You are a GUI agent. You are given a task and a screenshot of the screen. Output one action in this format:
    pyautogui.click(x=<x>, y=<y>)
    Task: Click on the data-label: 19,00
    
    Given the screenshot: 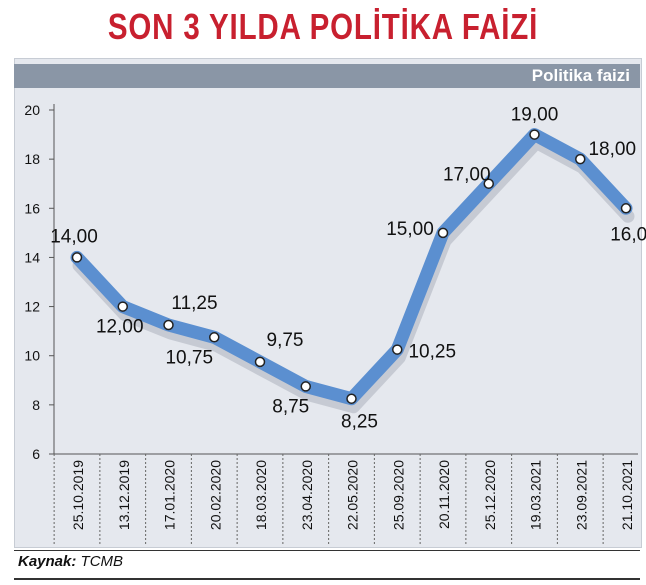 What is the action you would take?
    pyautogui.click(x=535, y=115)
    